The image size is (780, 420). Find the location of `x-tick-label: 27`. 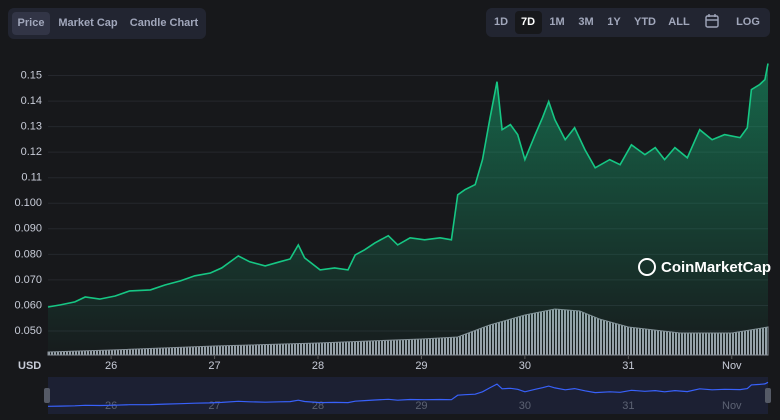

x-tick-label: 27 is located at coordinates (214, 366).